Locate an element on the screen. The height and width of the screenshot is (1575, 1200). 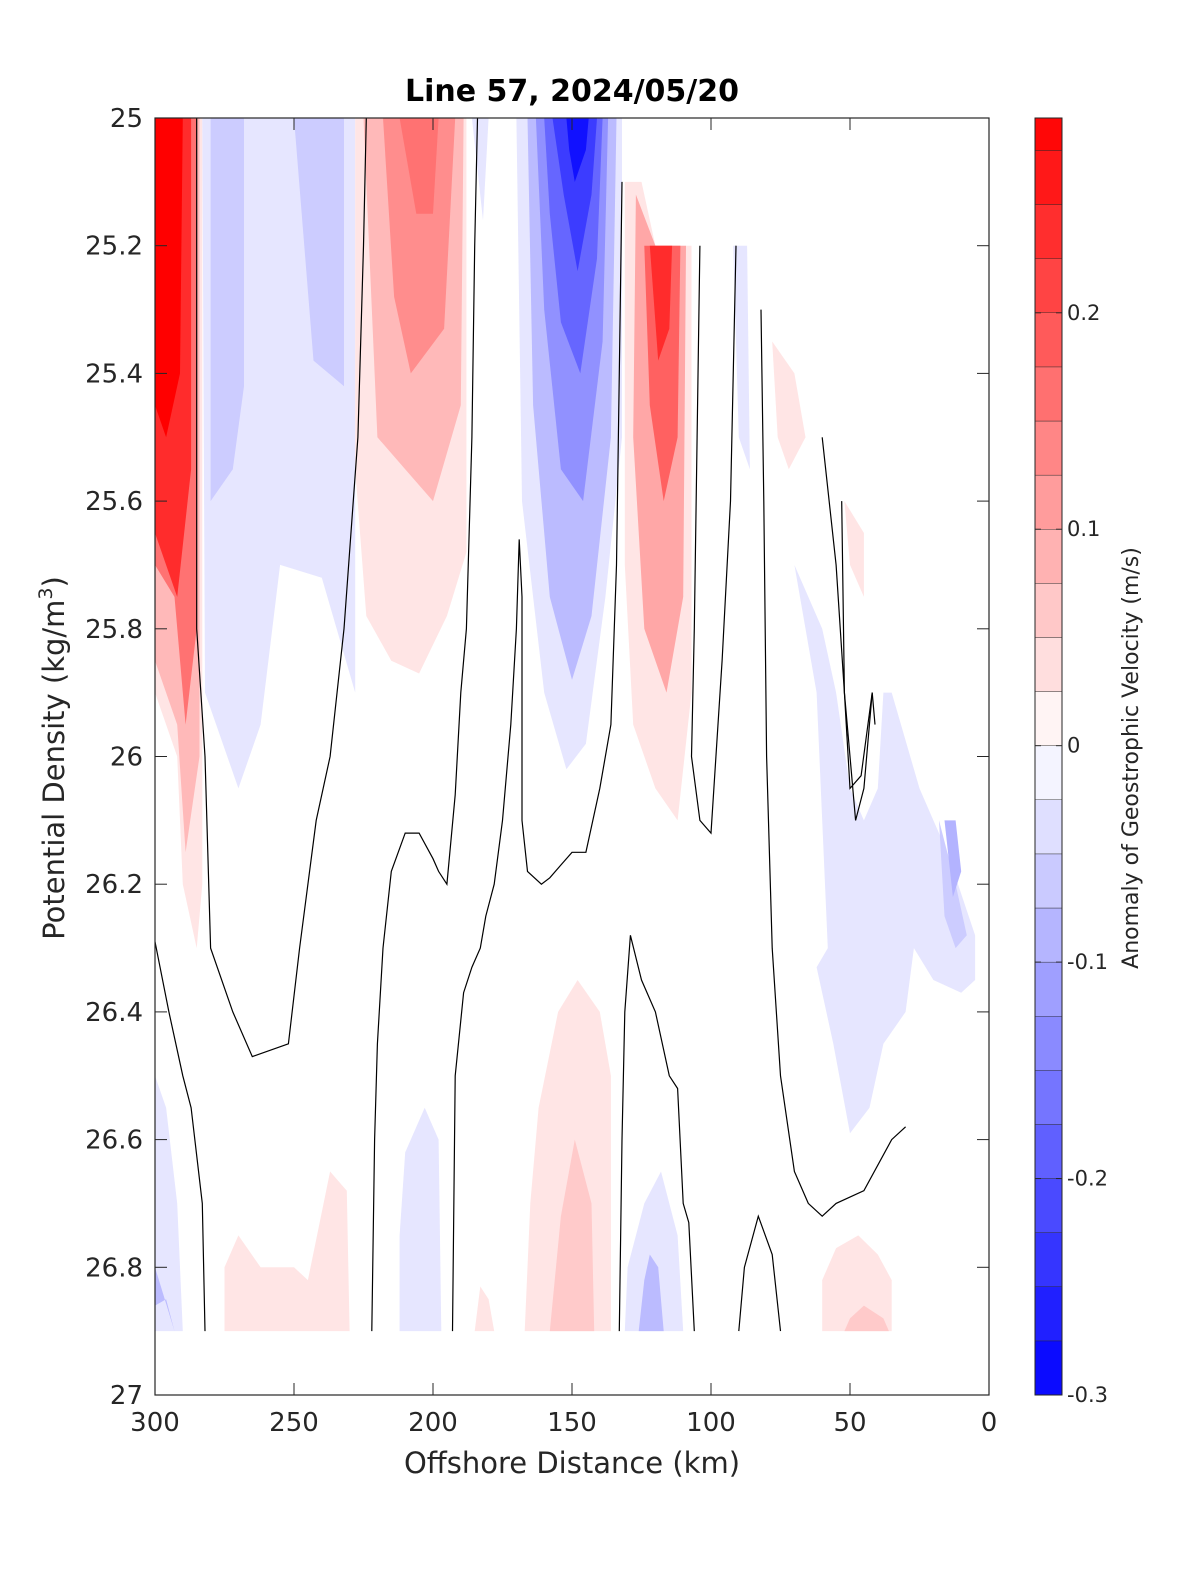
y-tick-label-5: 26 is located at coordinates (126, 758).